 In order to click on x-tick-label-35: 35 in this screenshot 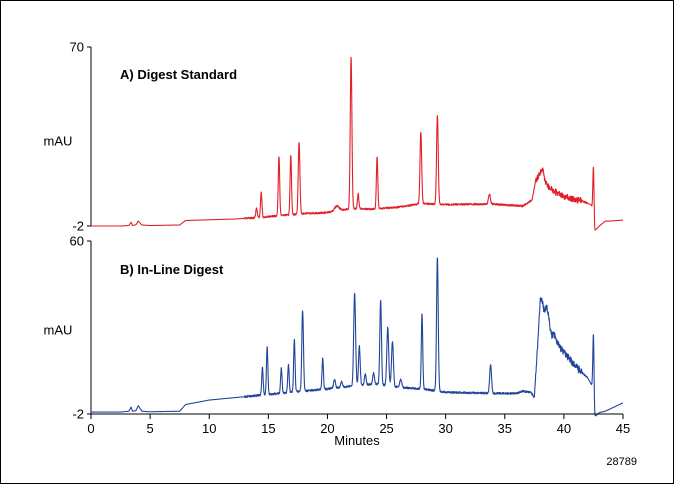, I will do `click(505, 428)`.